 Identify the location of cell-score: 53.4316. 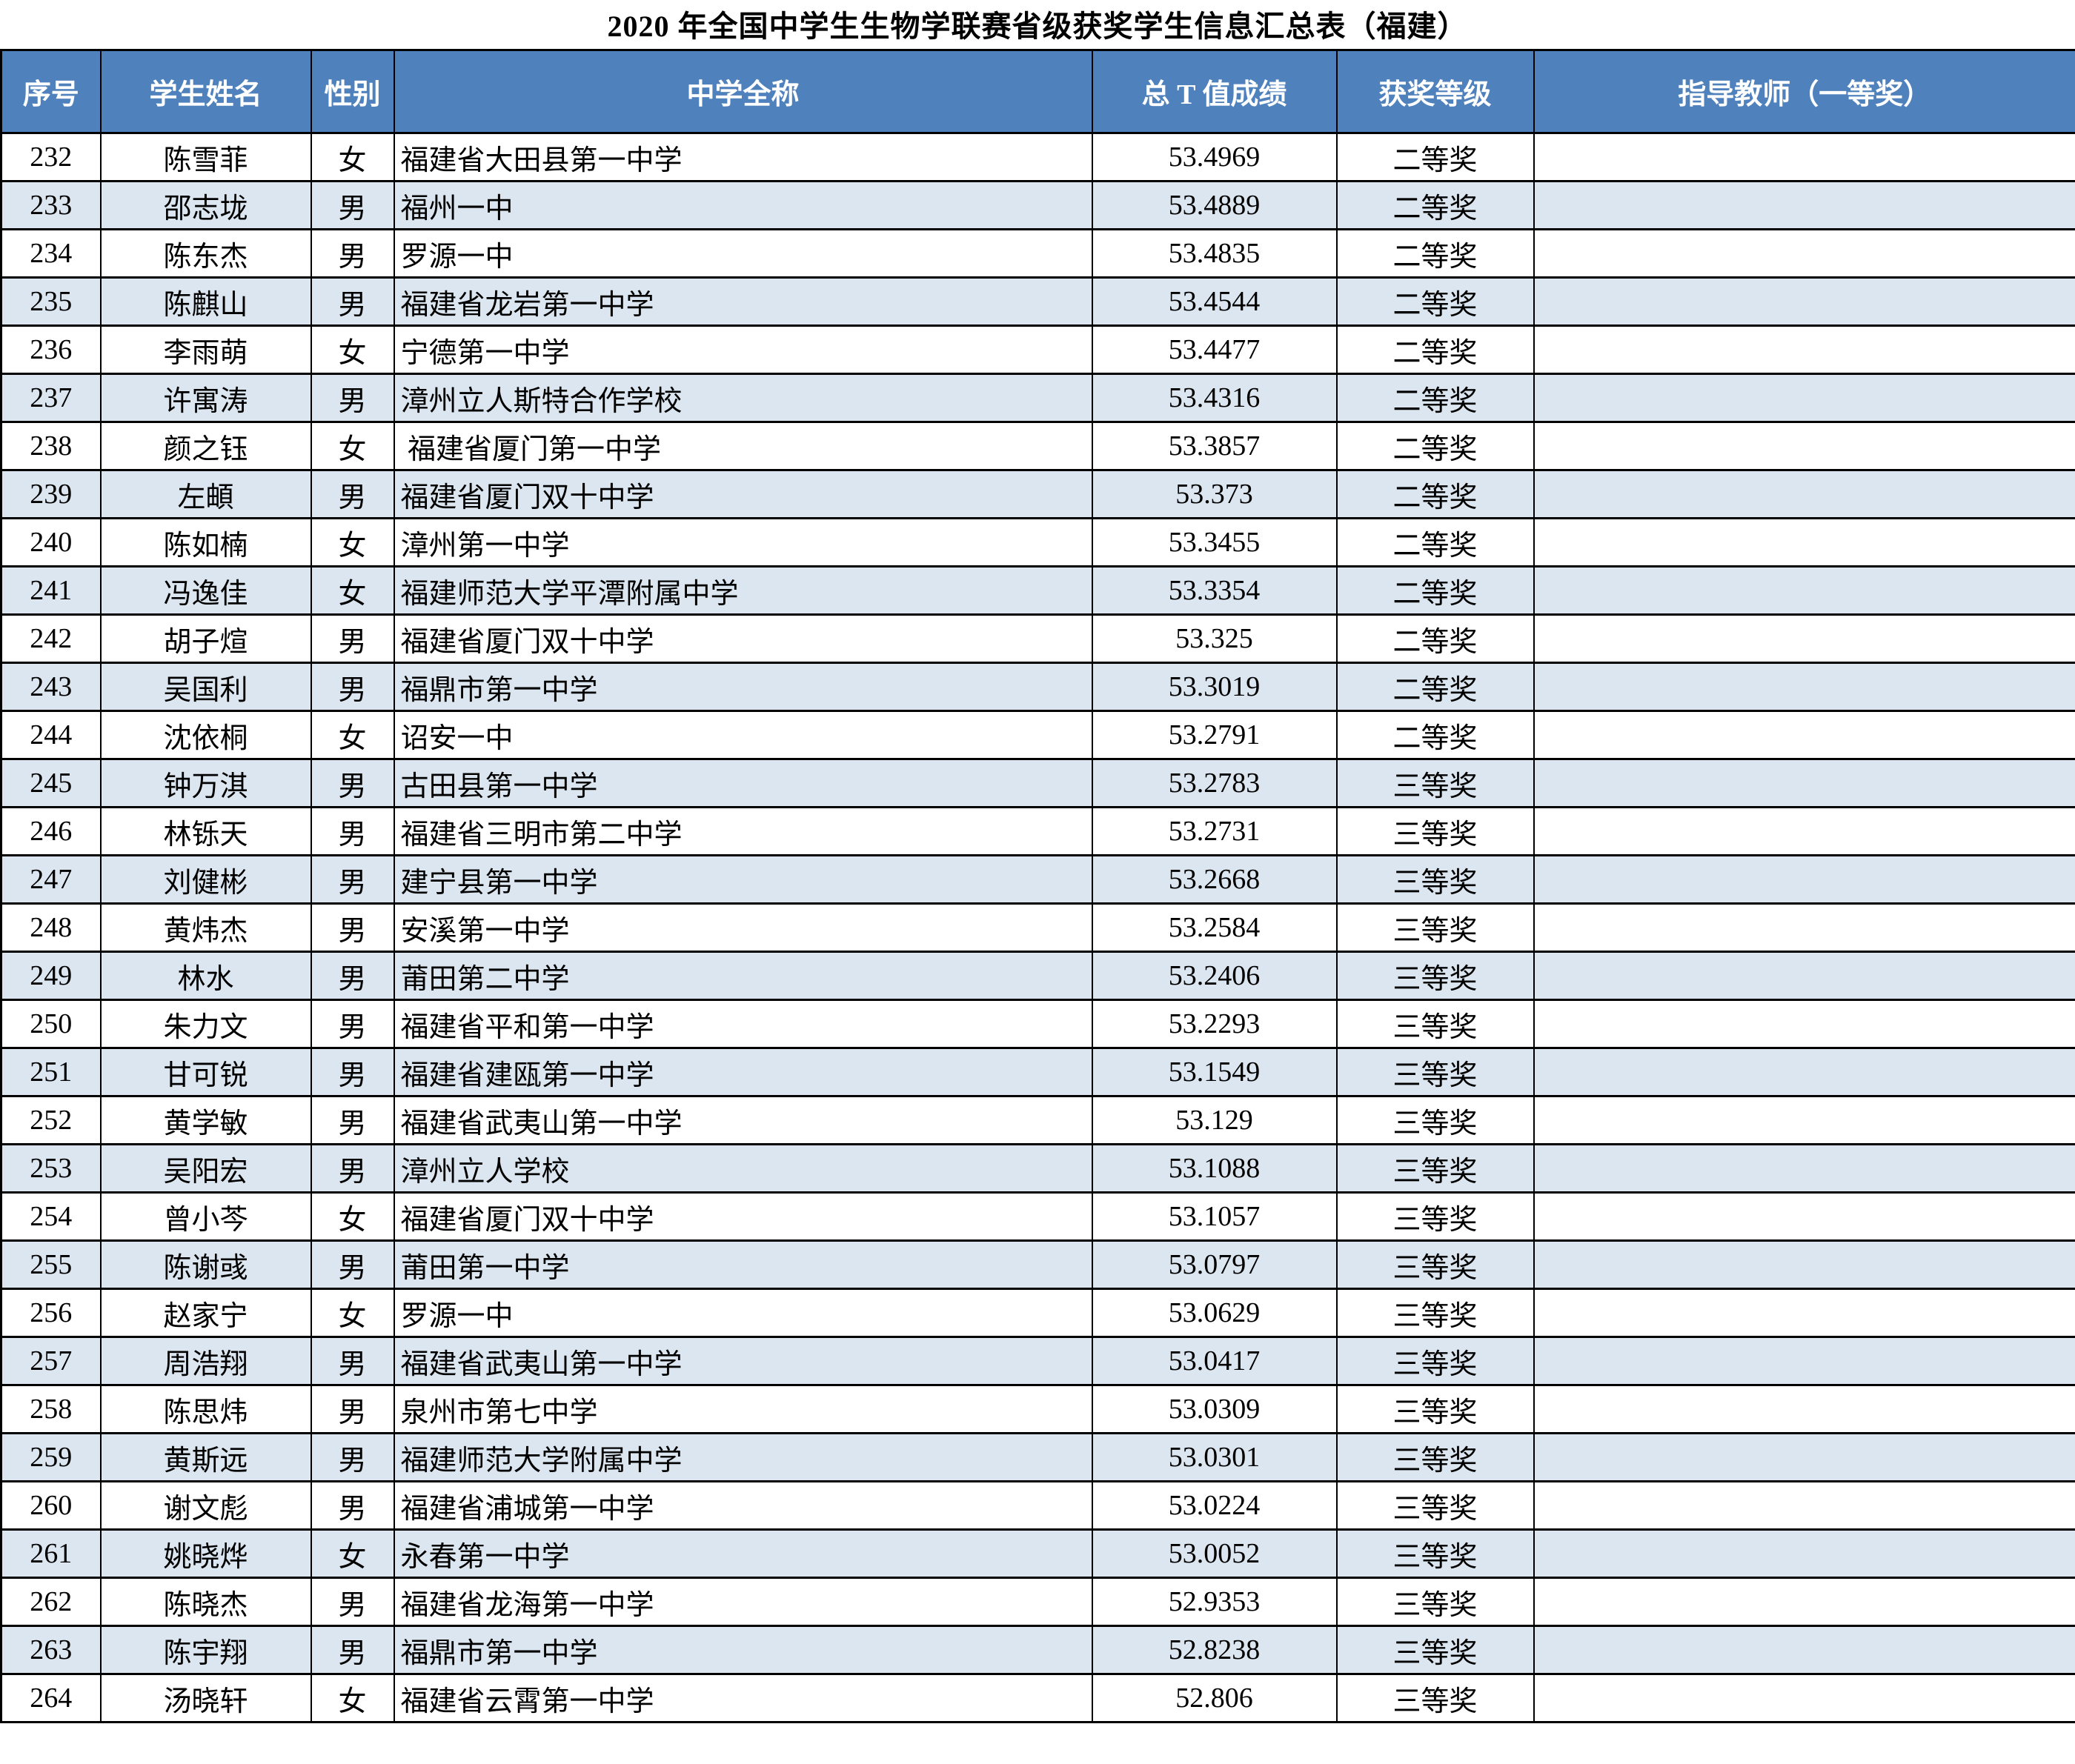
(1214, 398).